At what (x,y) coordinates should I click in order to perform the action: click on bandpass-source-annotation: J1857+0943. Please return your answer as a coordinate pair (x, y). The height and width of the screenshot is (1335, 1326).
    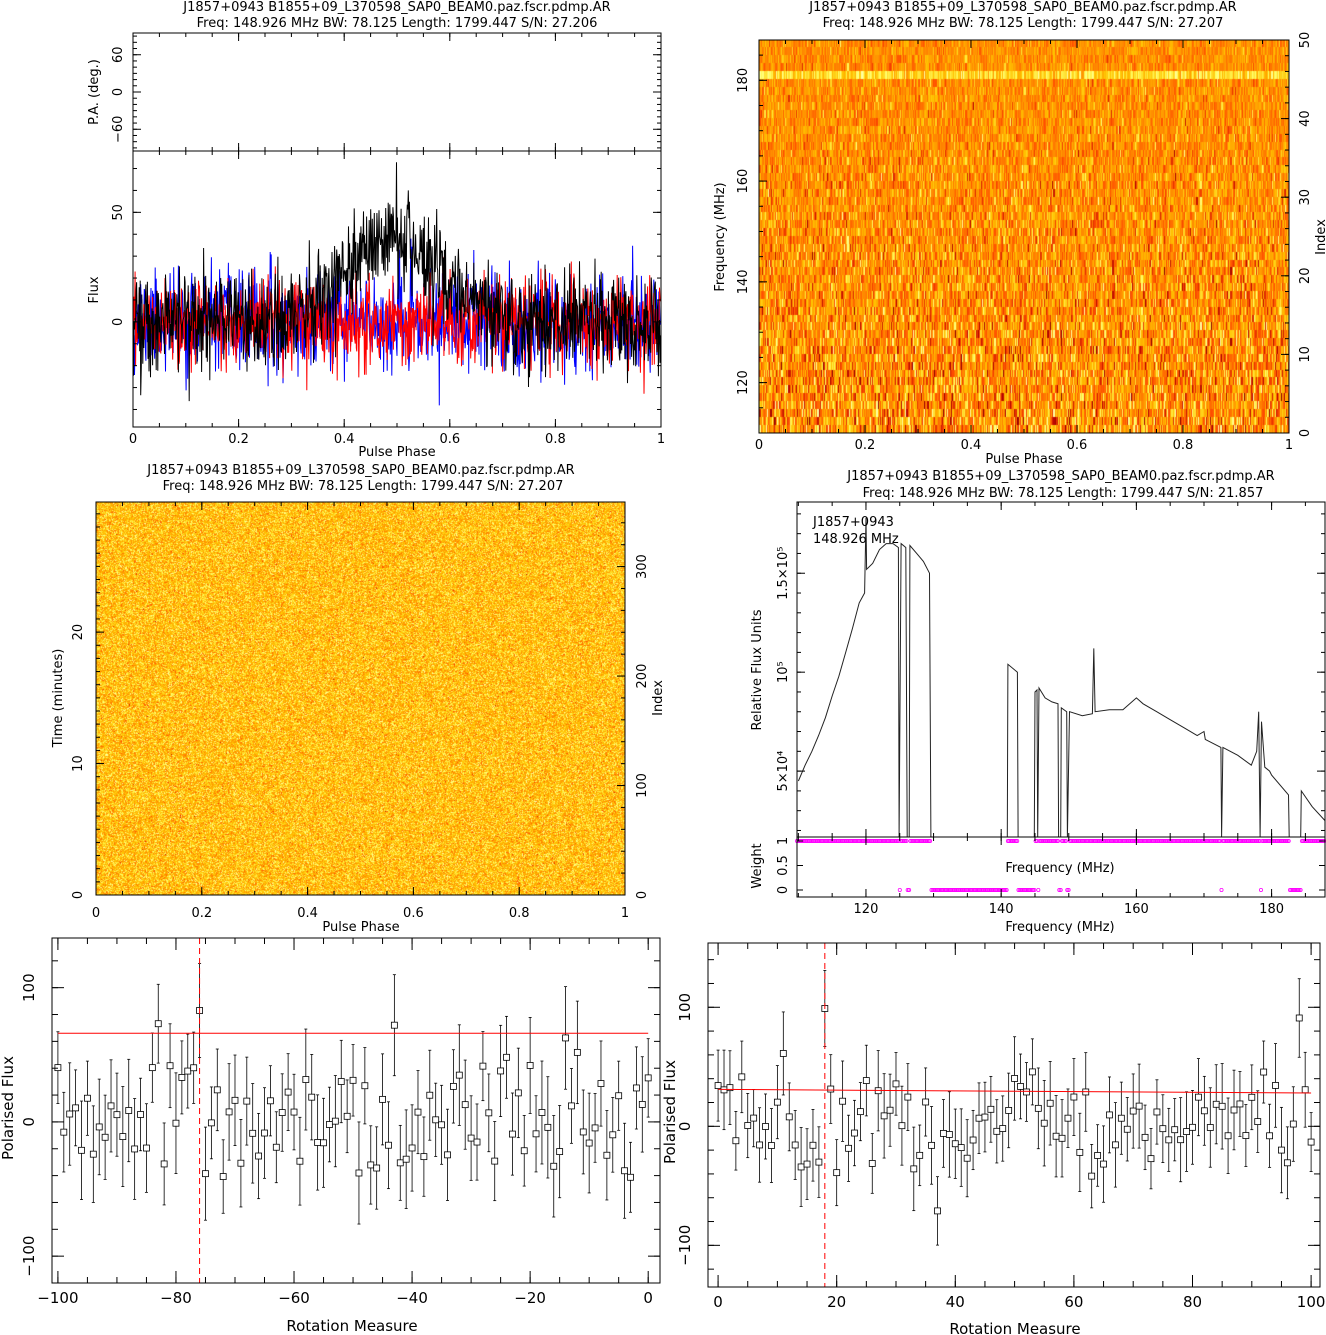
    Looking at the image, I should click on (853, 522).